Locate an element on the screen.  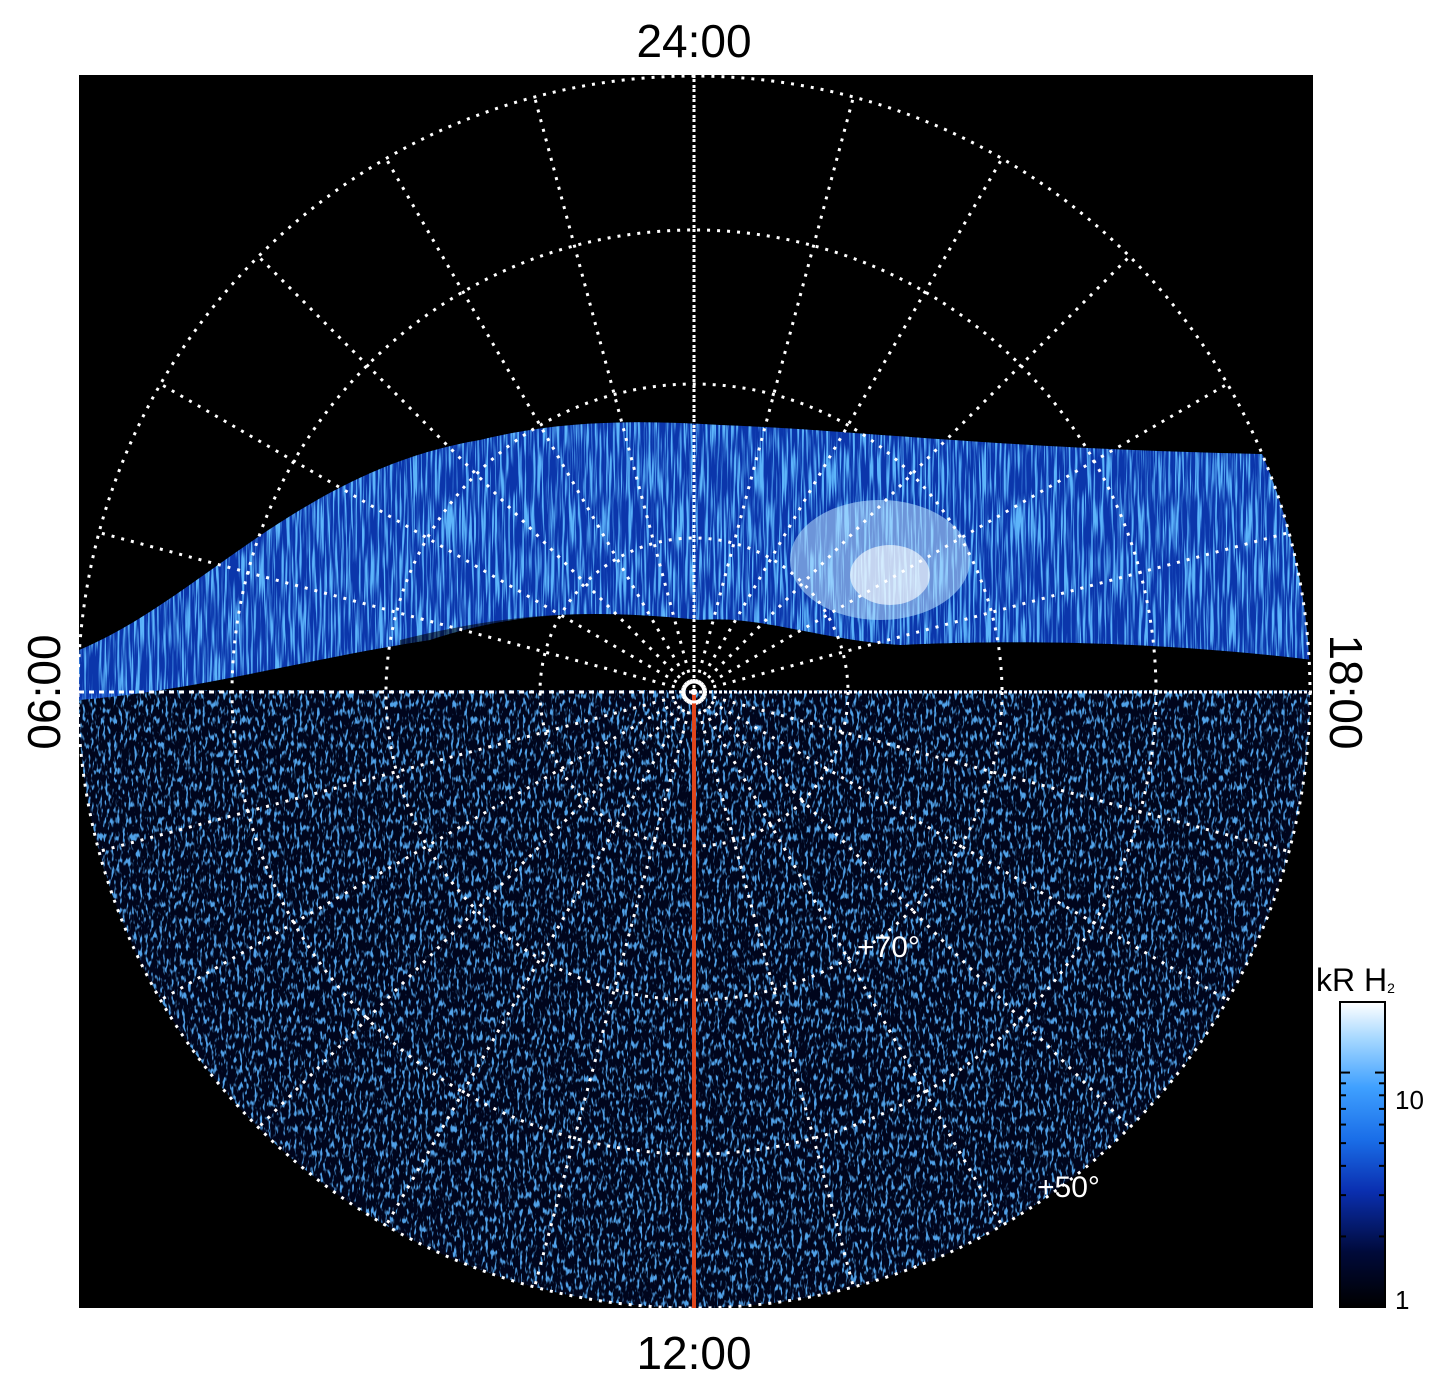
latitude-label-50: +50° is located at coordinates (1068, 1187).